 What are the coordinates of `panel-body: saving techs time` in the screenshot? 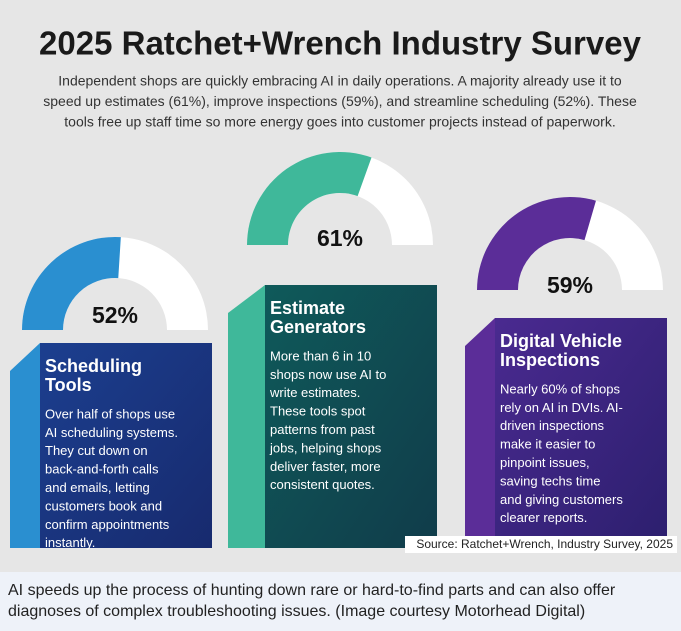 It's located at (550, 480).